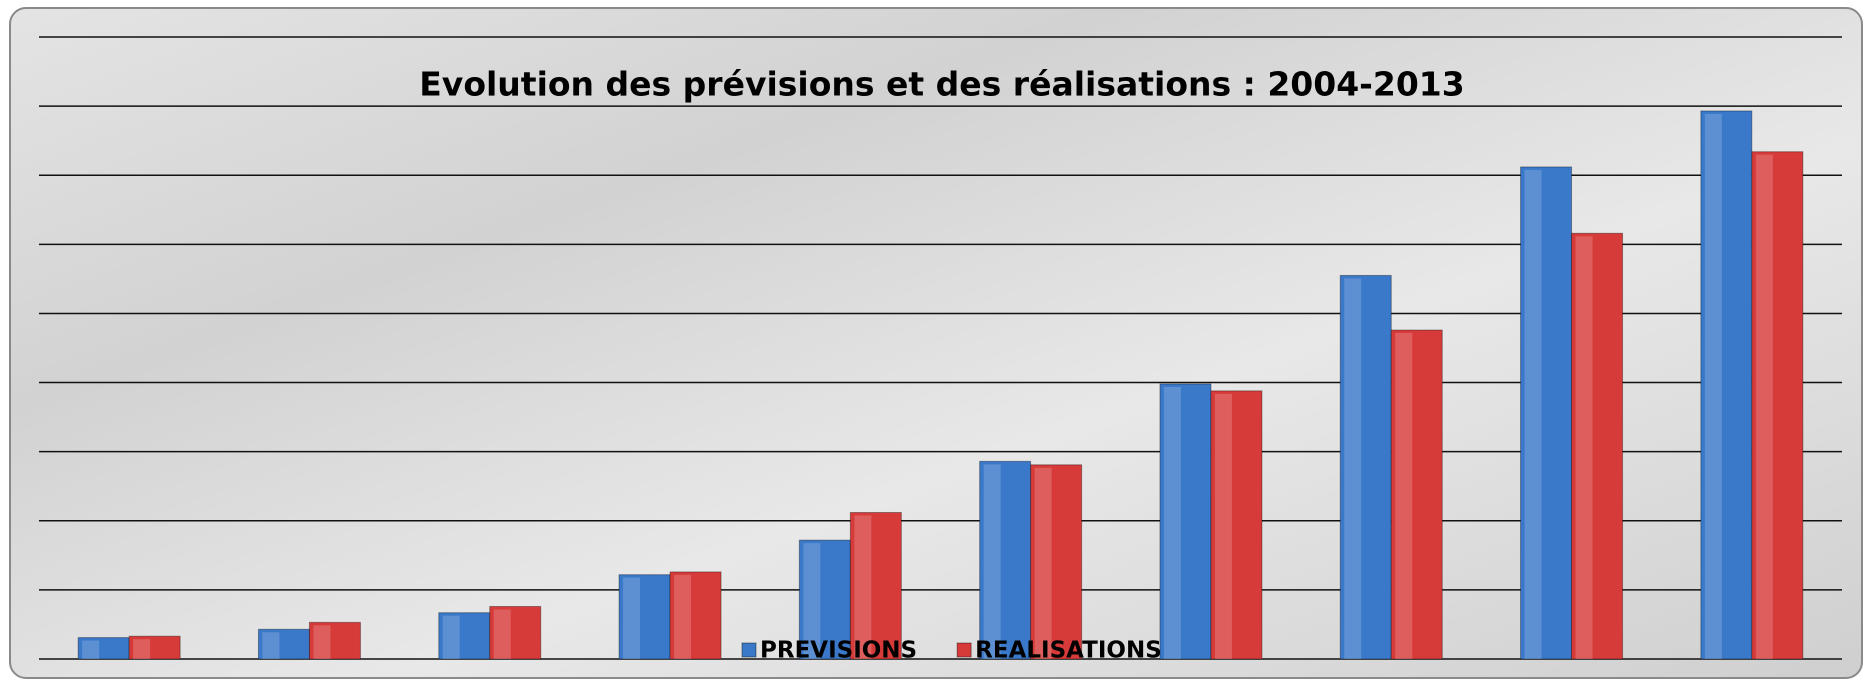 The width and height of the screenshot is (1869, 684). Describe the element at coordinates (1068, 651) in the screenshot. I see `legend-label: REALISATIONS` at that location.